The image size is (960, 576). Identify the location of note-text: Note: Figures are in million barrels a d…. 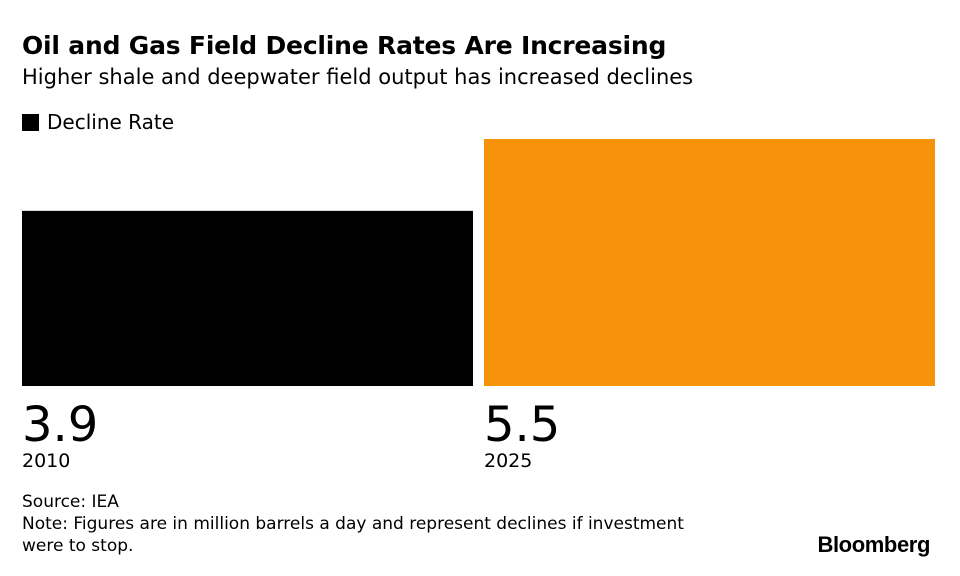
(353, 535).